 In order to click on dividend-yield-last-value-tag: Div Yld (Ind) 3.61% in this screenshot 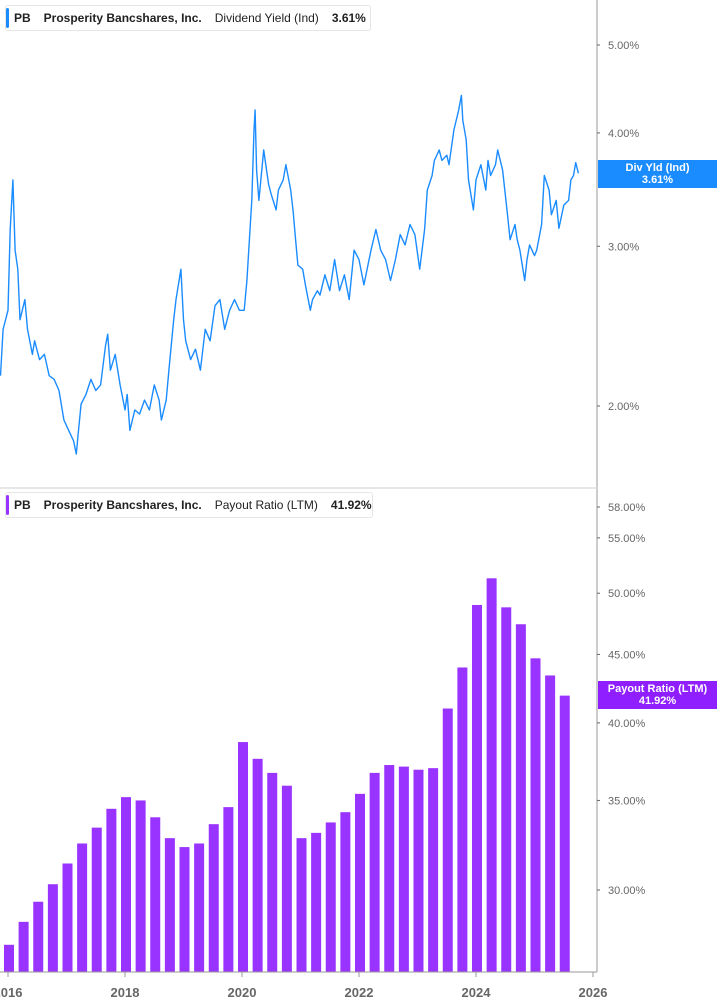, I will do `click(657, 174)`.